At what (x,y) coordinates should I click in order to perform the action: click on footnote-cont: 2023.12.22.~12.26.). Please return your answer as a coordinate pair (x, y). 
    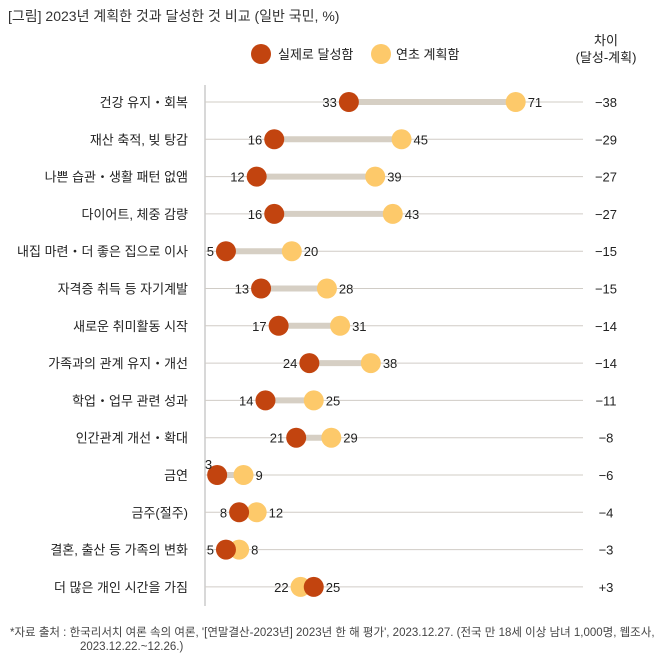
    Looking at the image, I should click on (132, 647).